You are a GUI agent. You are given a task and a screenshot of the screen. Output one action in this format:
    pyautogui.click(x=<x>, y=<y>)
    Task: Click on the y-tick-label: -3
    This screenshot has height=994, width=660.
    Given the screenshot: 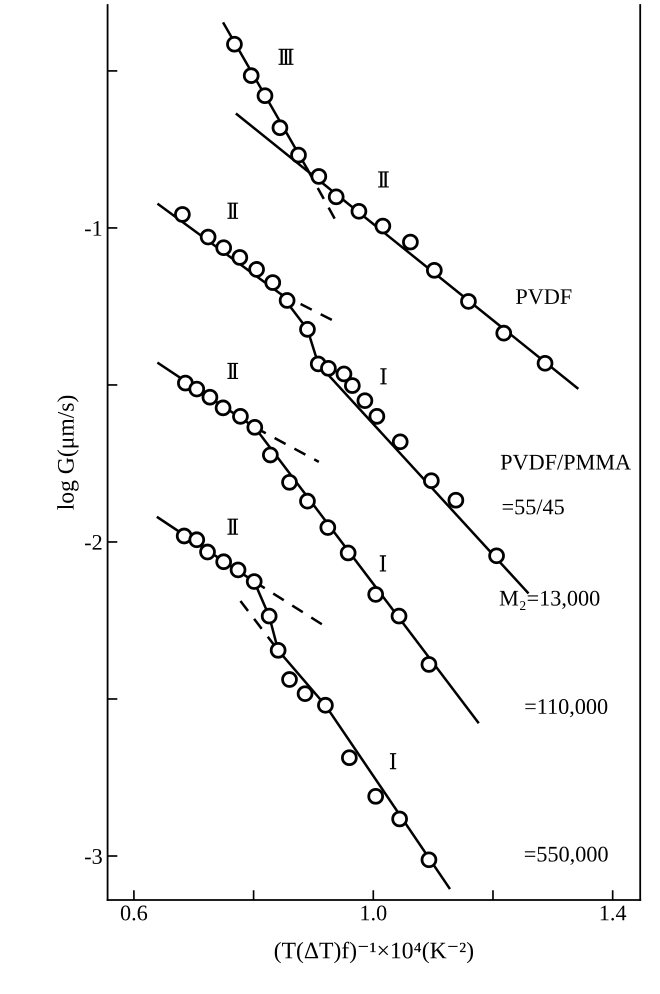 What is the action you would take?
    pyautogui.click(x=93, y=856)
    